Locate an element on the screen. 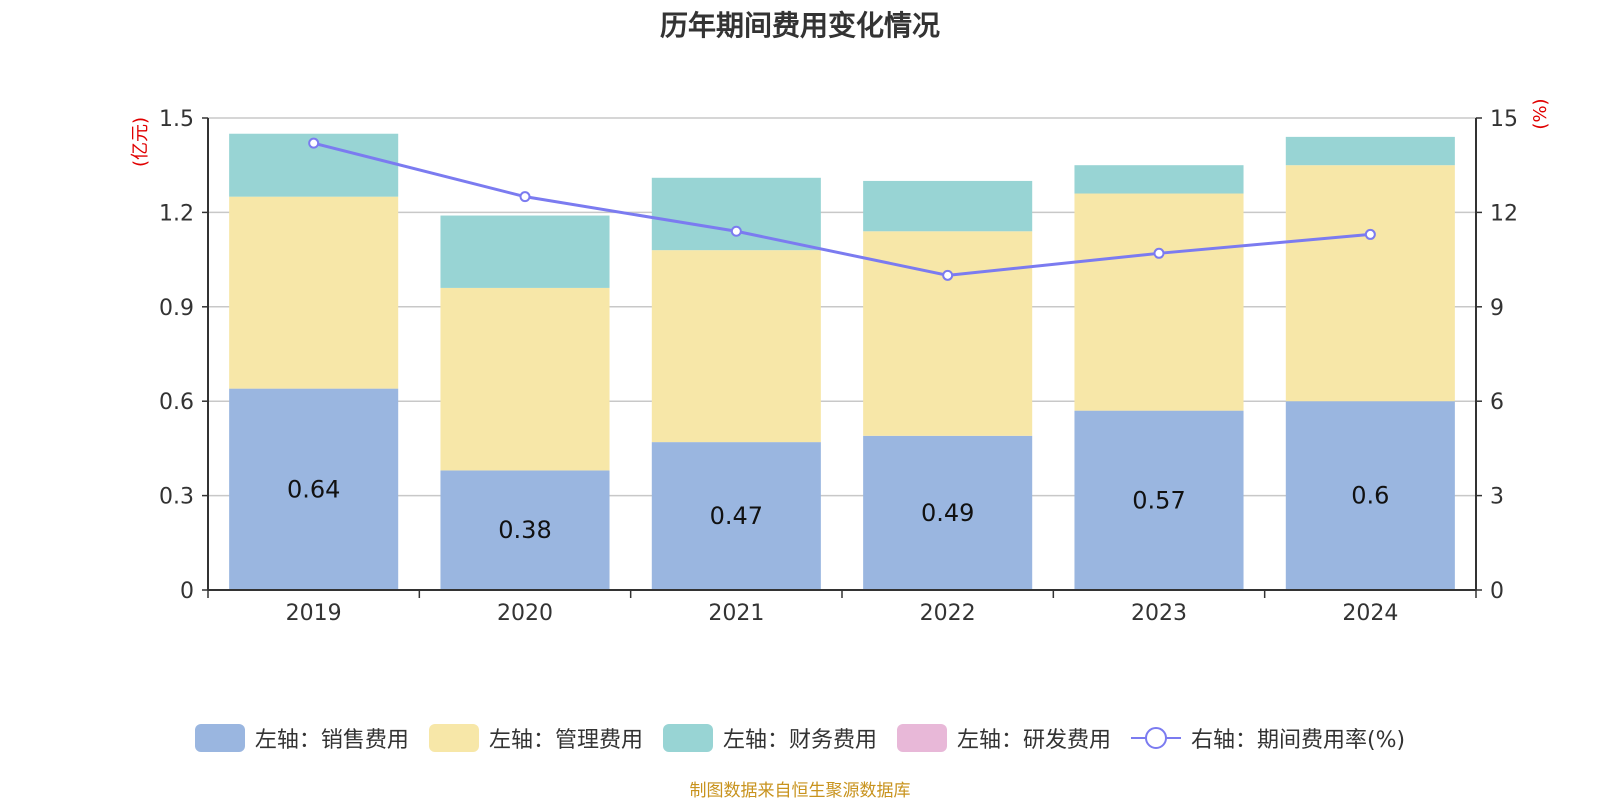 The width and height of the screenshot is (1600, 801). x-tick-label: 2019 is located at coordinates (314, 613).